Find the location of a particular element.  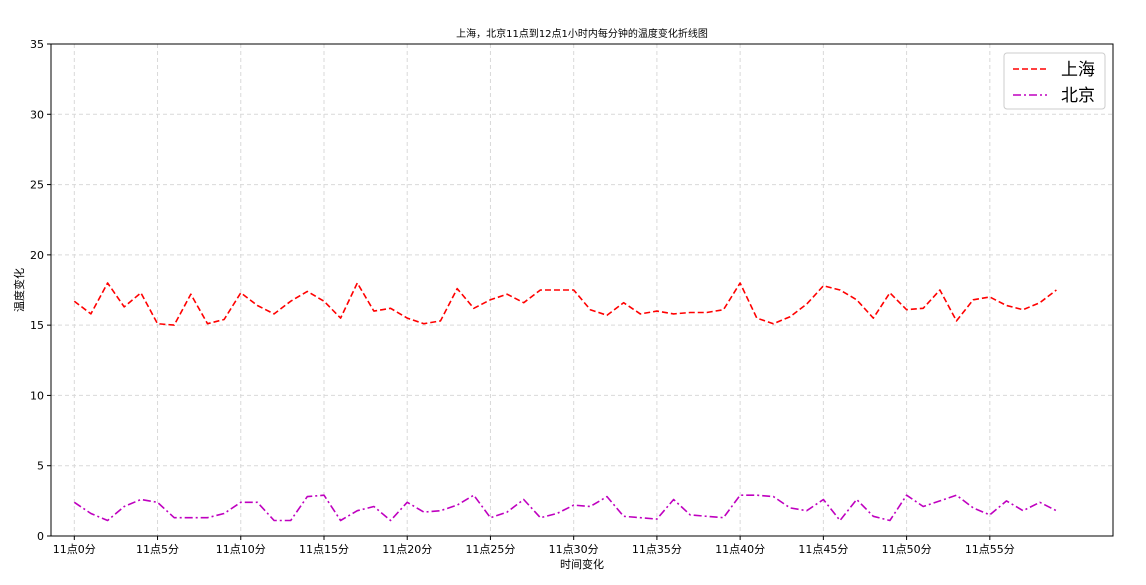

x-tick-label: 11点25分 is located at coordinates (490, 549).